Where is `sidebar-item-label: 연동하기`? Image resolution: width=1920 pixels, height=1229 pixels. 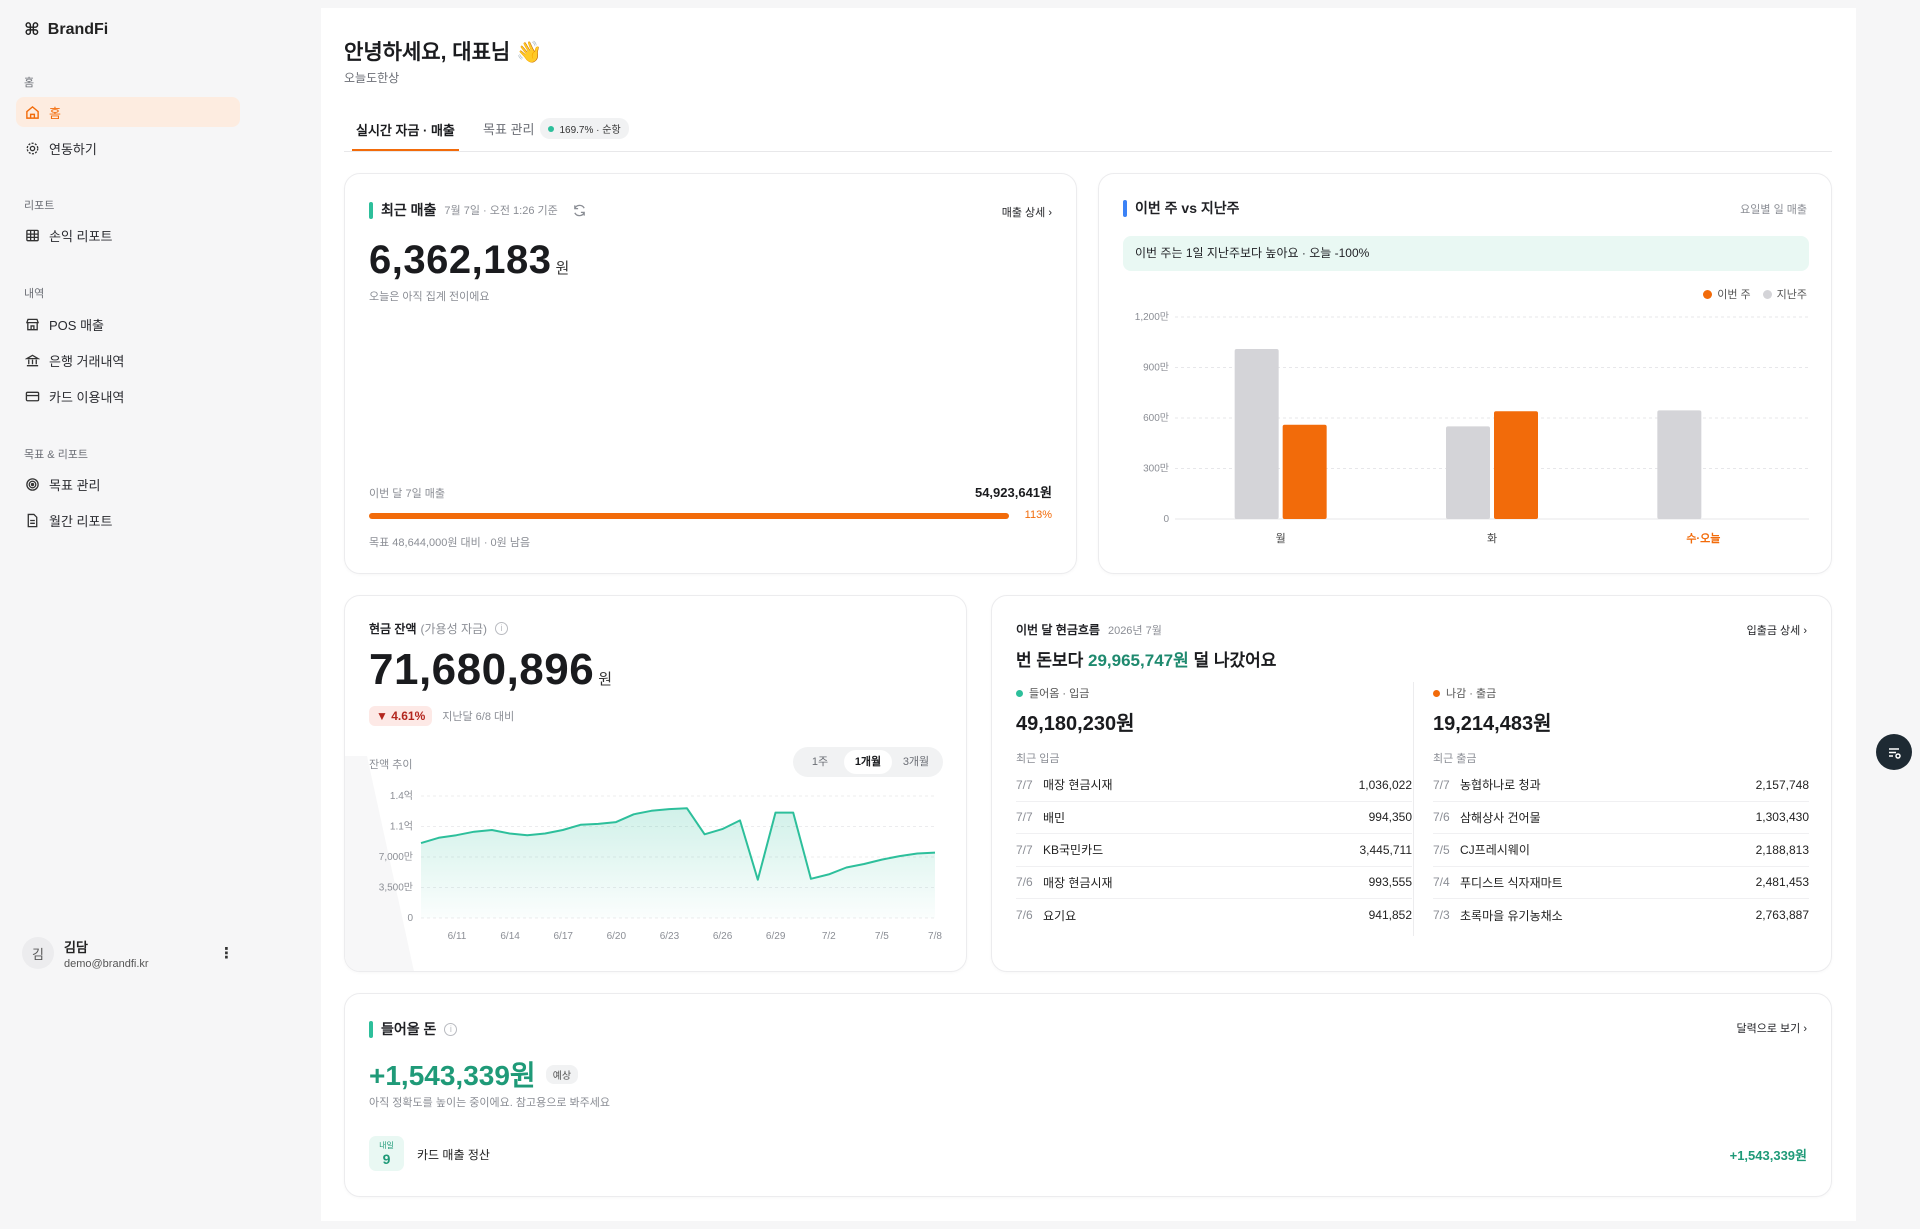
sidebar-item-label: 연동하기 is located at coordinates (73, 149).